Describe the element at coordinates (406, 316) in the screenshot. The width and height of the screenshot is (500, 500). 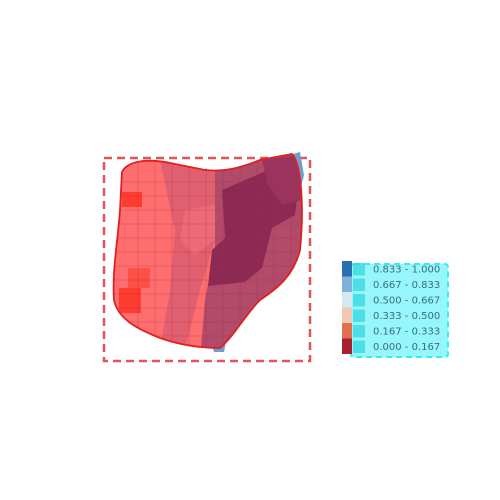
I see `legend-label: 0.333 - 0.500` at that location.